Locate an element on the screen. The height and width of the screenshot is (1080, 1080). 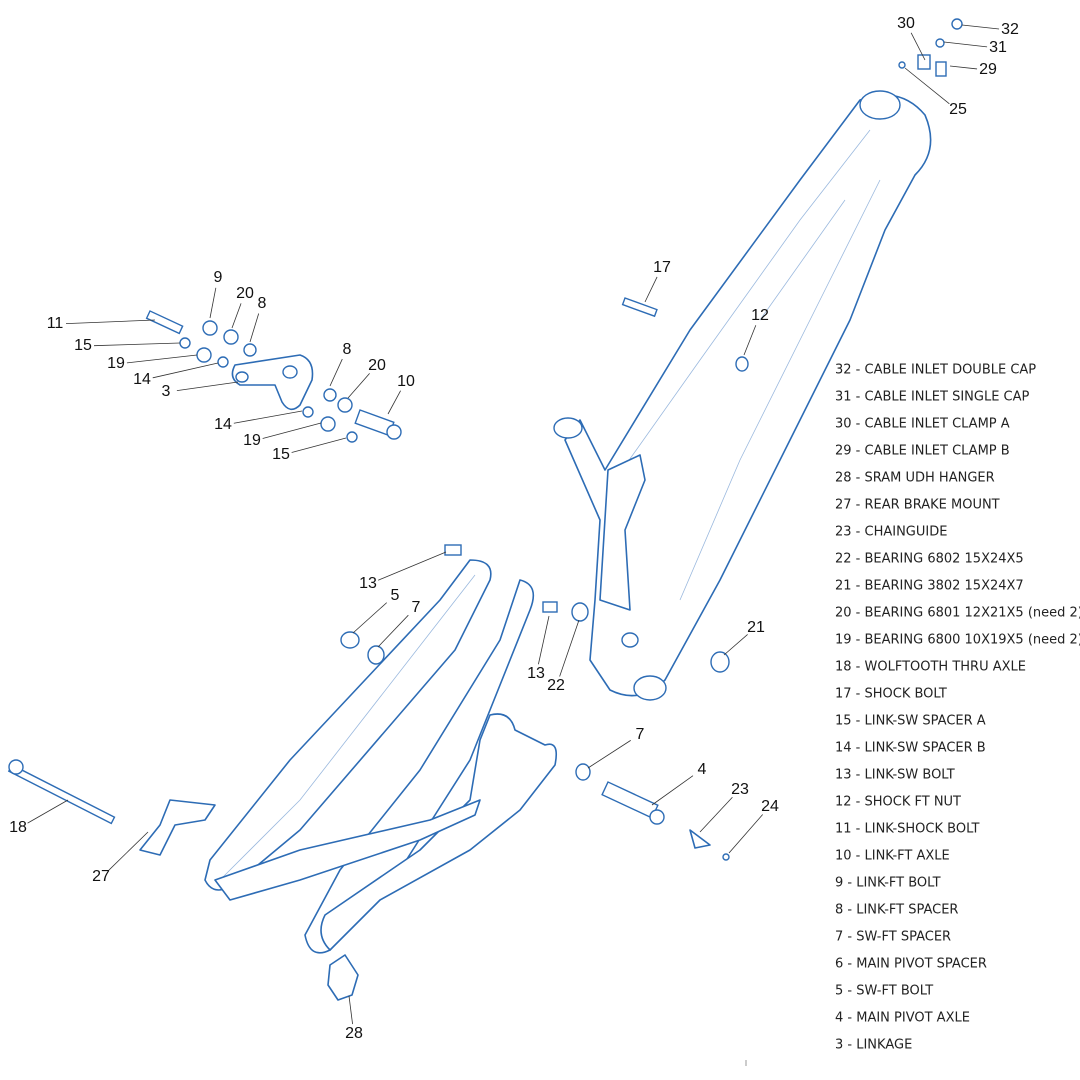
parts-list-item: 21 - BEARING 3802 15X24X7 is located at coordinates (929, 586).